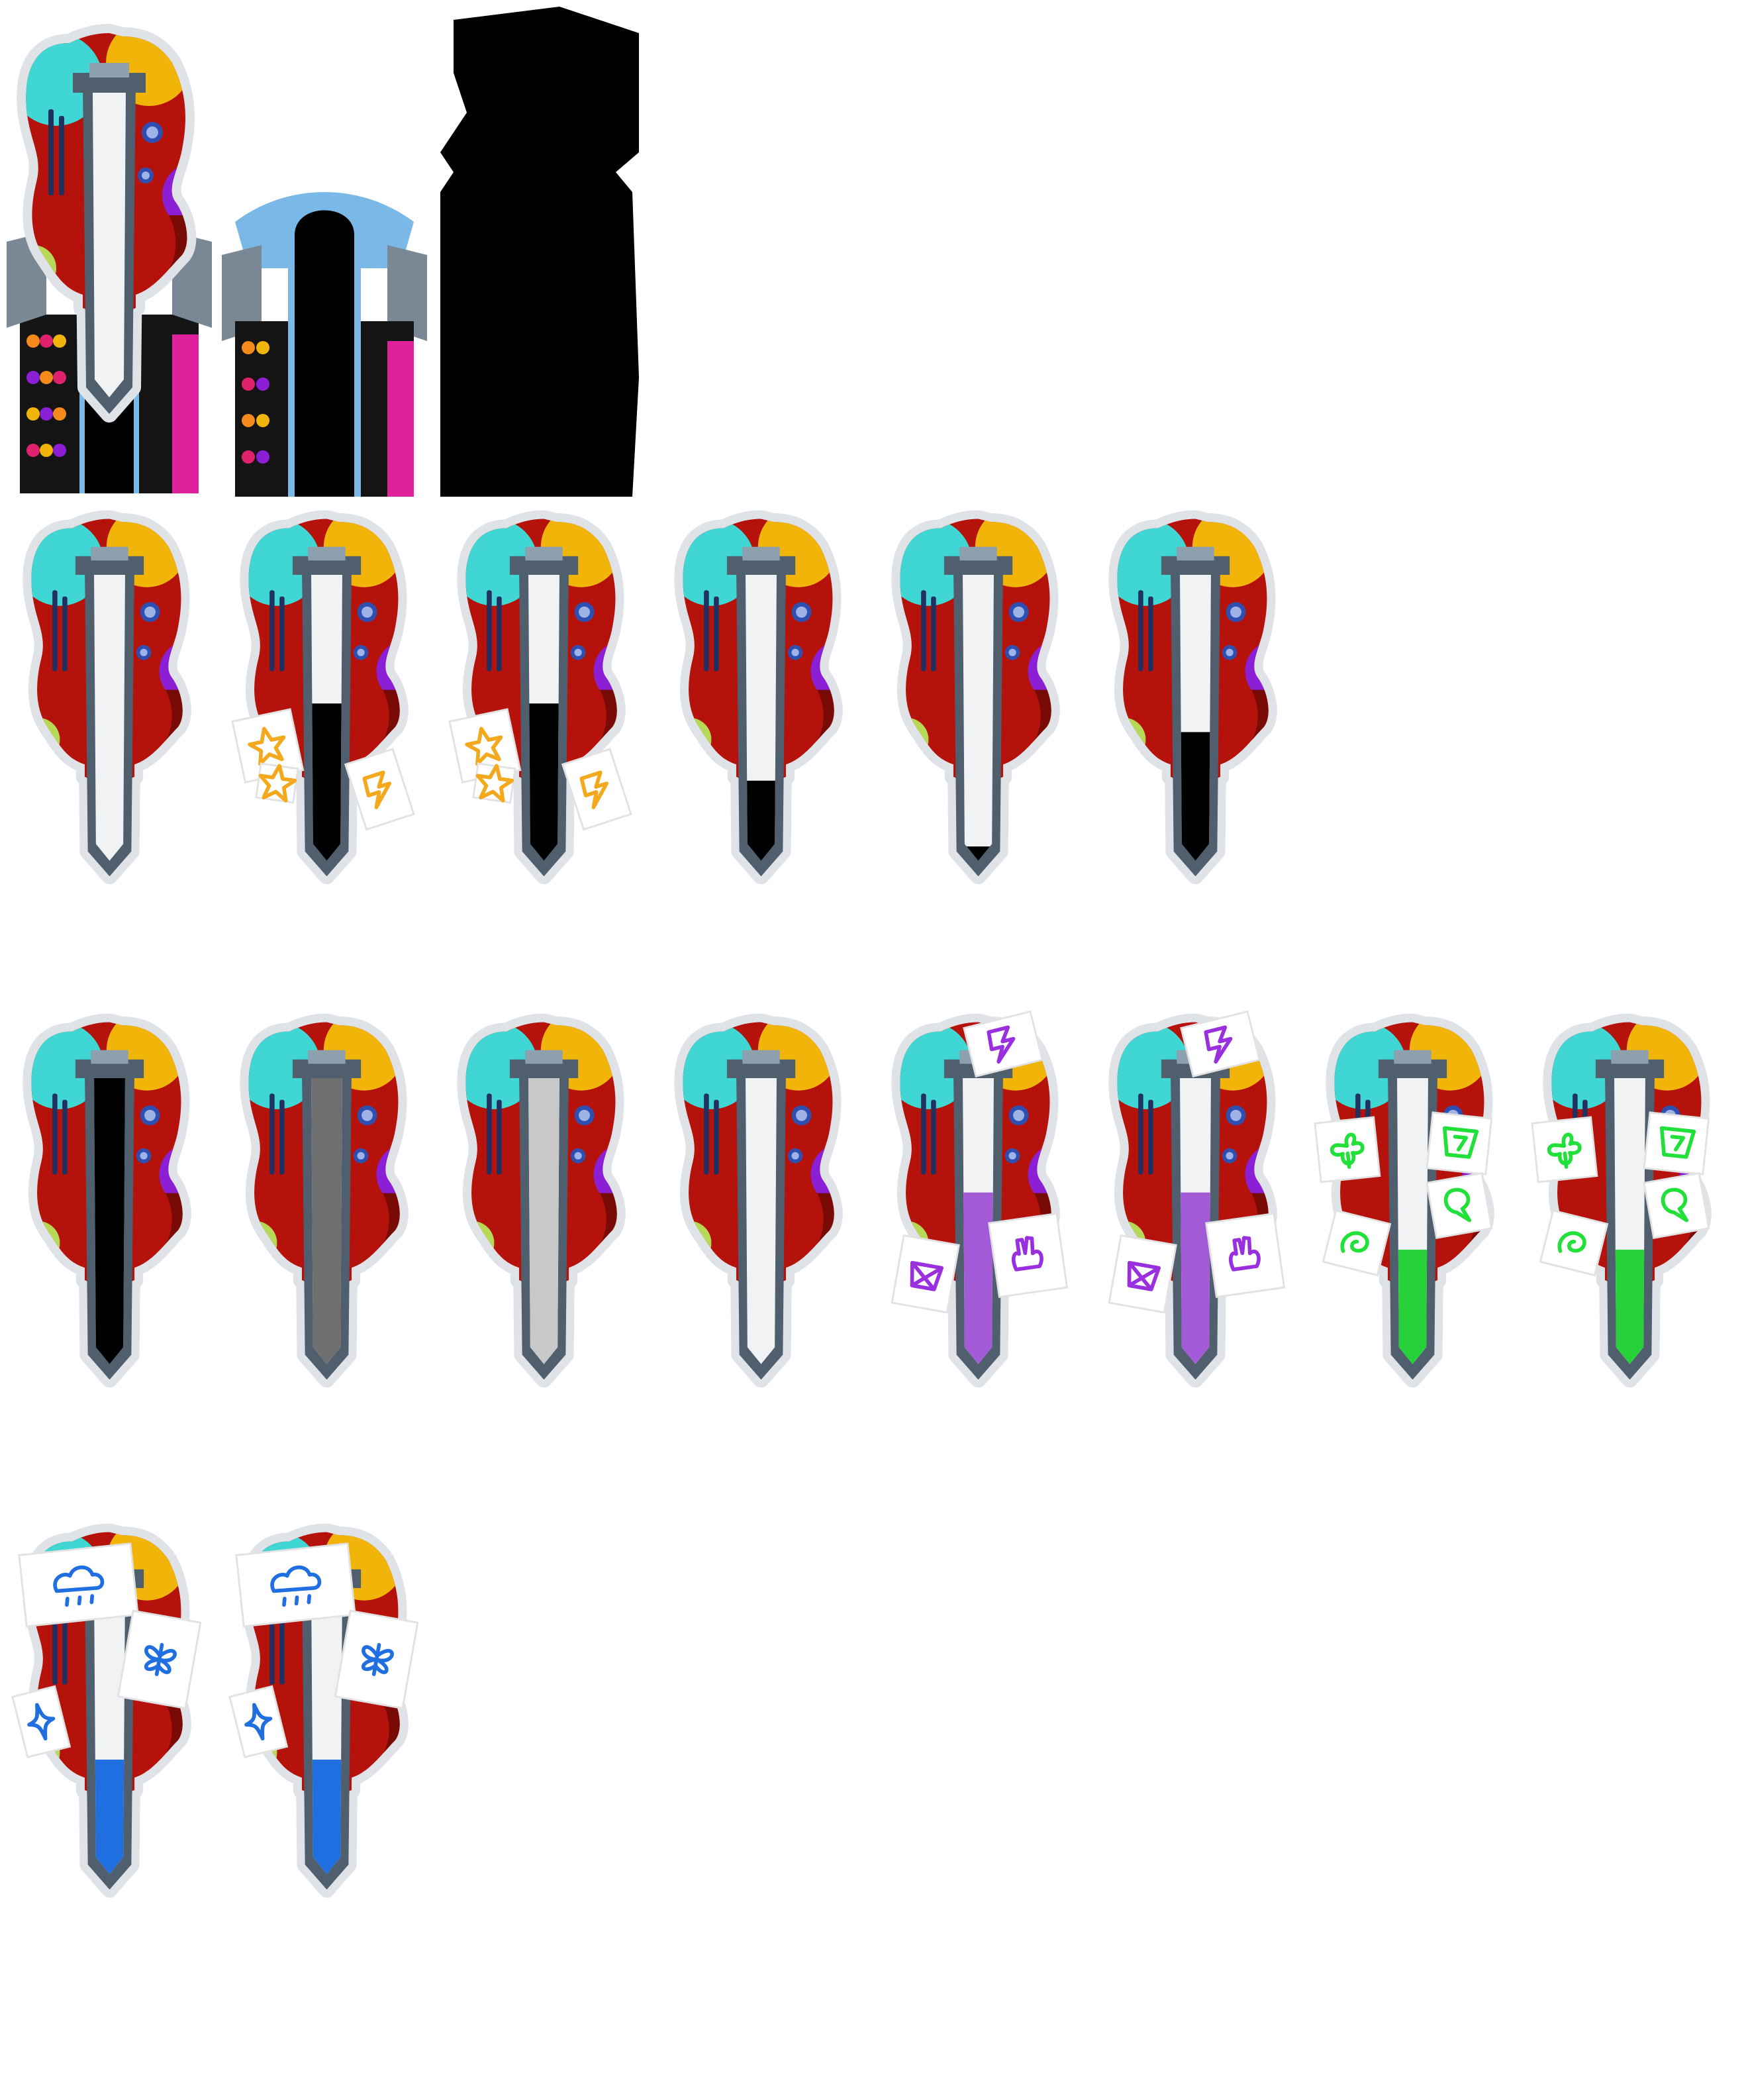 This screenshot has height=2100, width=1744. I want to click on guitar-dock-sprite, so click(109, 258).